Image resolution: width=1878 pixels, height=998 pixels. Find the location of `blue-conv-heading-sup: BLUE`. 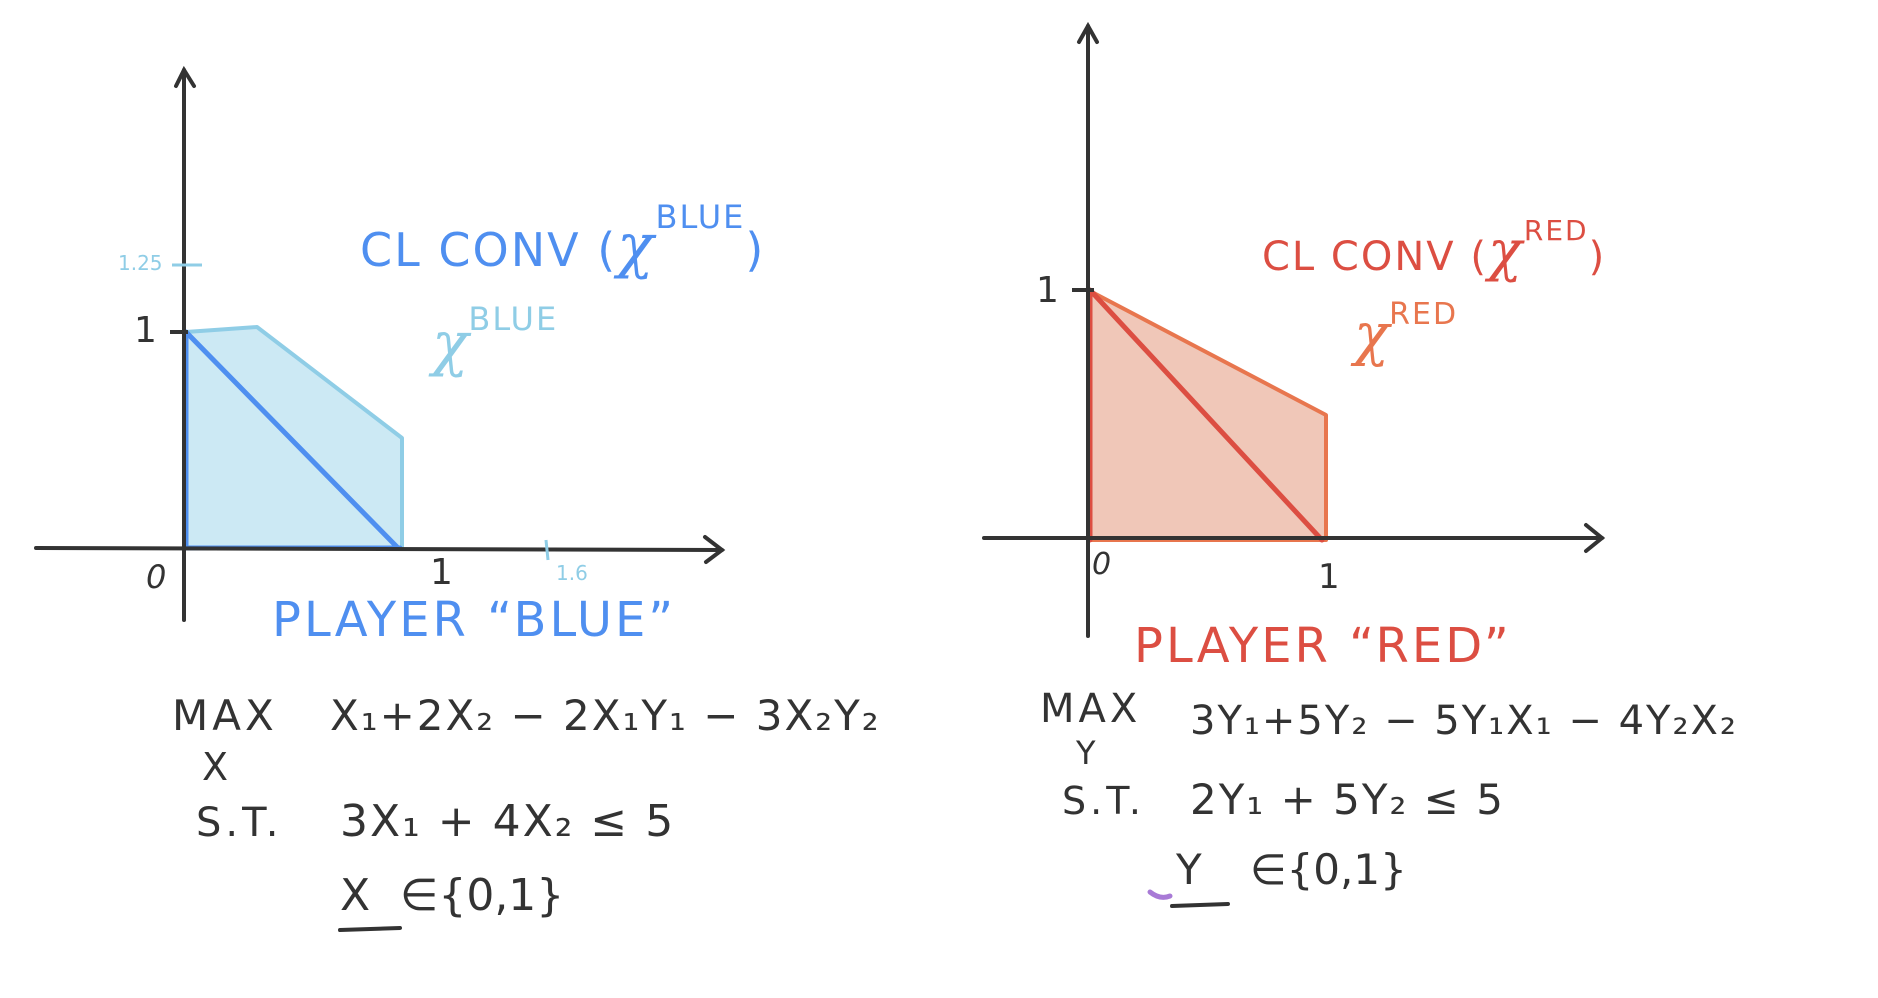

blue-conv-heading-sup: BLUE is located at coordinates (701, 217).